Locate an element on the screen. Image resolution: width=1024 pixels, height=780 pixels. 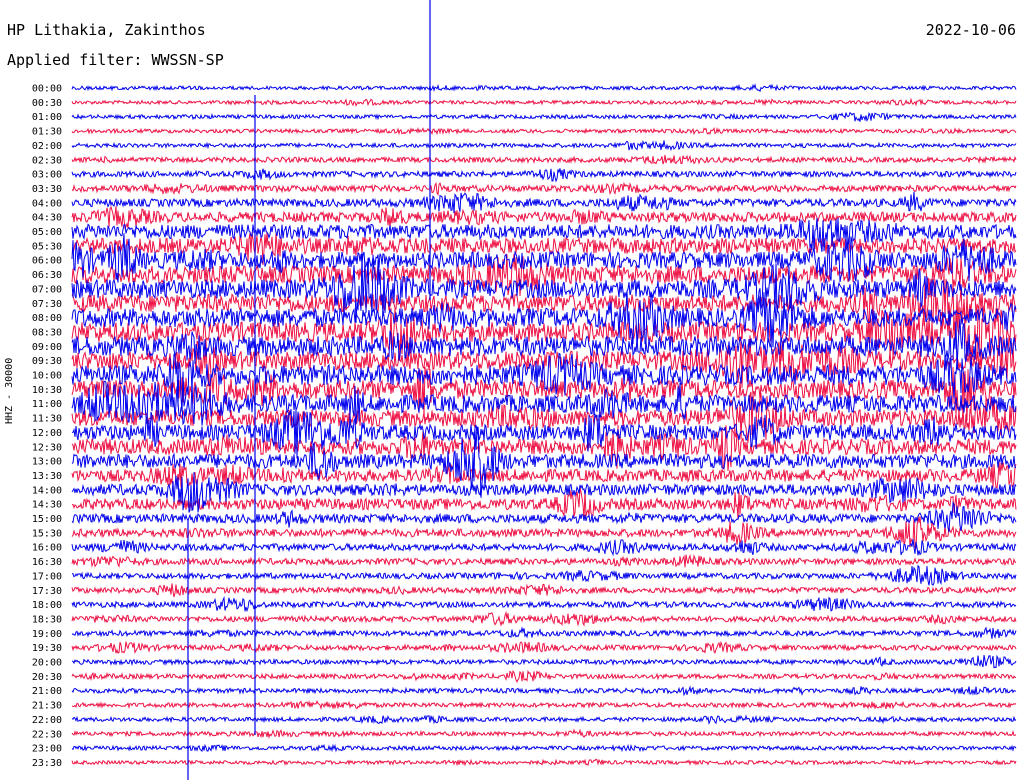
date-label: 2022-10-06 is located at coordinates (970, 30).